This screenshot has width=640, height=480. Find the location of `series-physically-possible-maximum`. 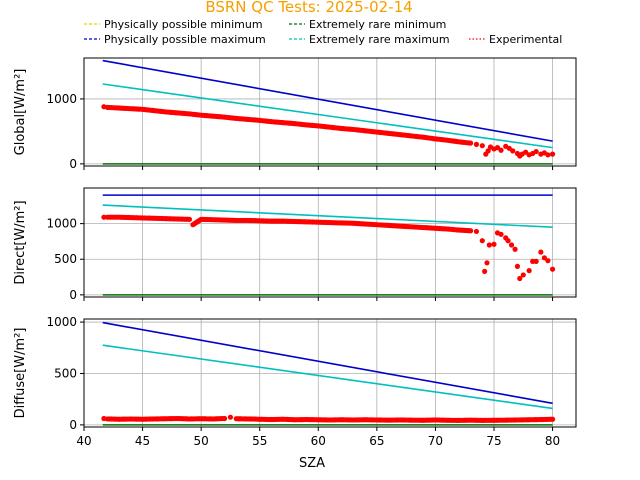

series-physically-possible-maximum is located at coordinates (327, 100).